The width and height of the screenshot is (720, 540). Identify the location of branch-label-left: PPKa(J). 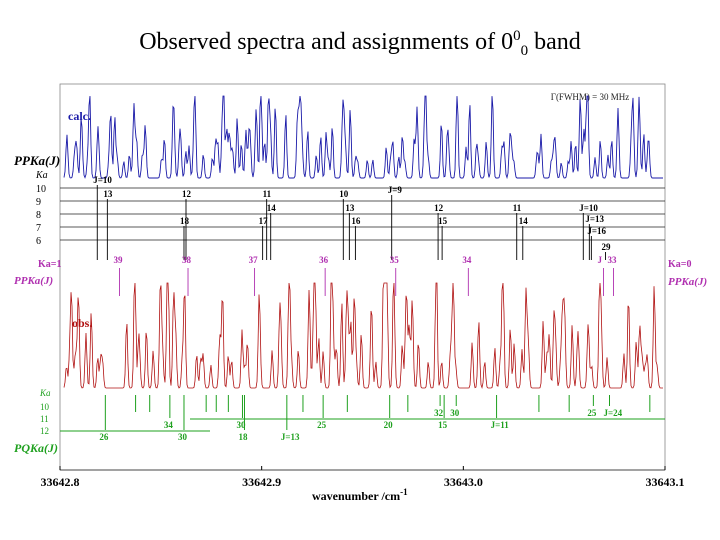
(33, 281).